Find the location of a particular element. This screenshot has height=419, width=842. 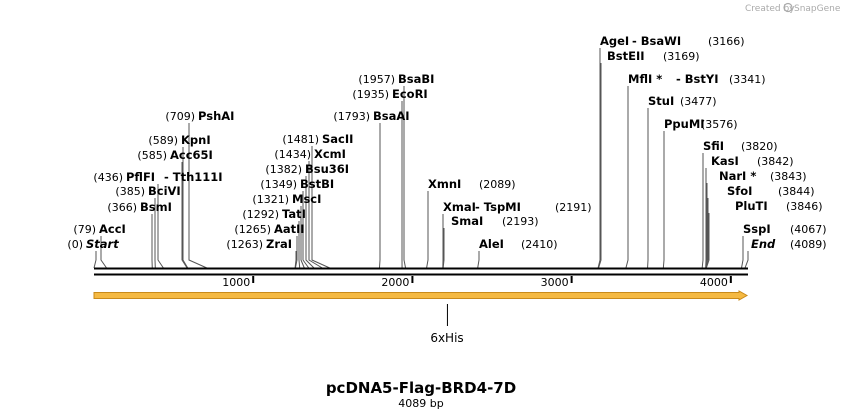

site-name: AleI is located at coordinates (491, 244).